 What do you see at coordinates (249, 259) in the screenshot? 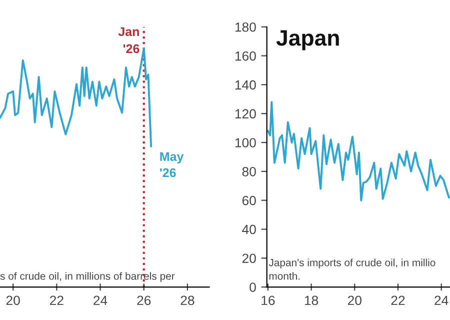
I see `y-tick-label: 20` at bounding box center [249, 259].